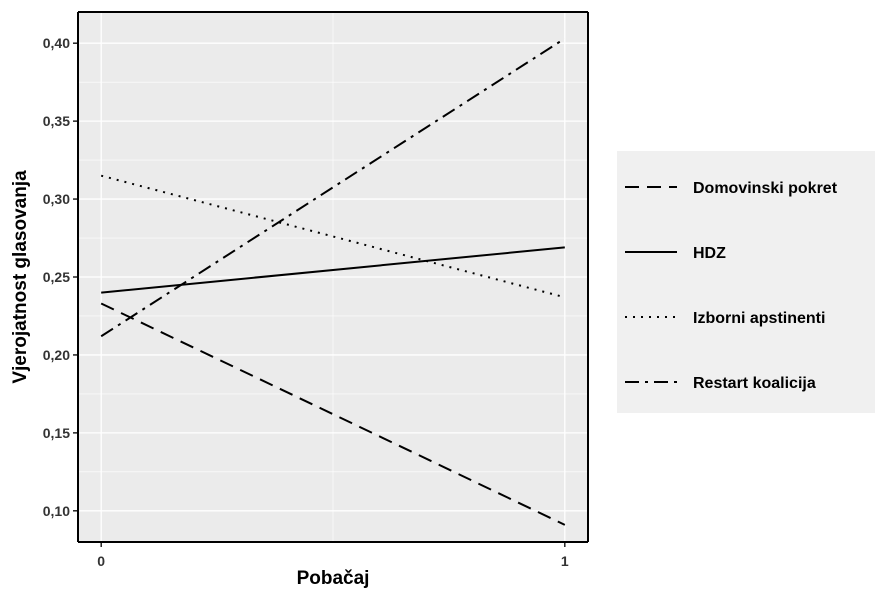 The image size is (875, 599). What do you see at coordinates (754, 383) in the screenshot?
I see `legend-label: Restart koalicija` at bounding box center [754, 383].